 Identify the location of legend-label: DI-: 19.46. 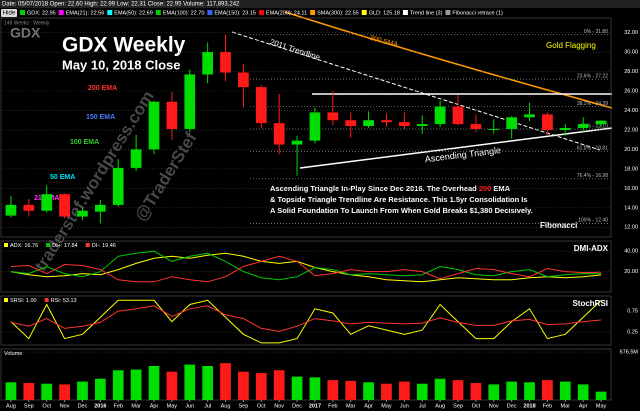
(104, 246).